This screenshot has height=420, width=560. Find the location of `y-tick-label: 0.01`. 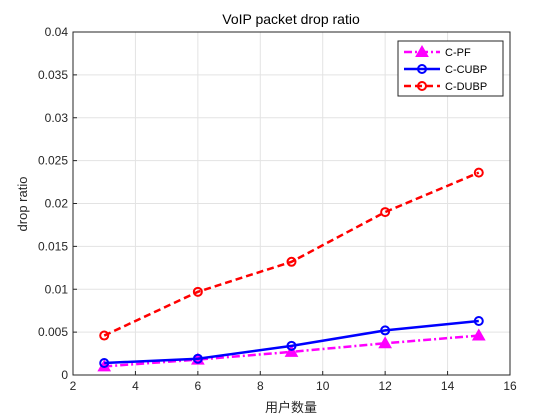

y-tick-label: 0.01 is located at coordinates (57, 289).